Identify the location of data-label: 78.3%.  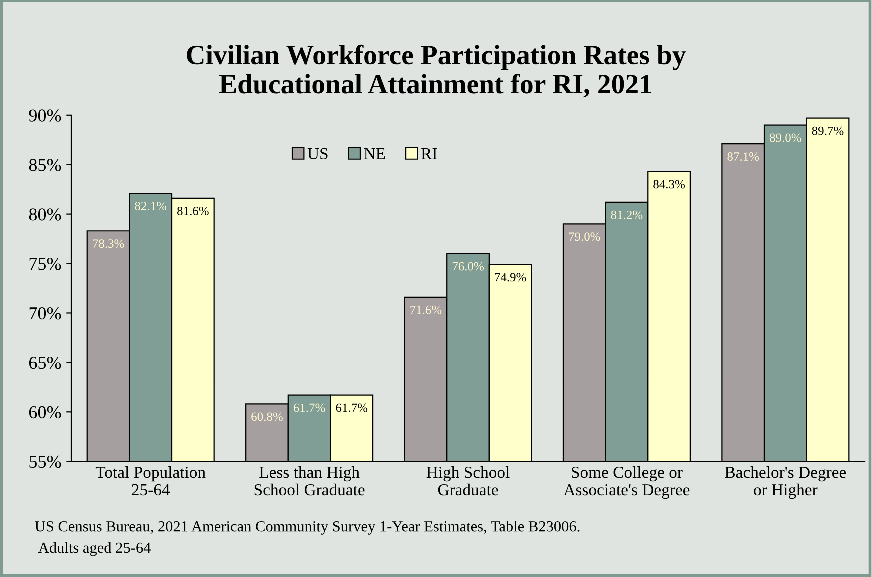
(108, 244).